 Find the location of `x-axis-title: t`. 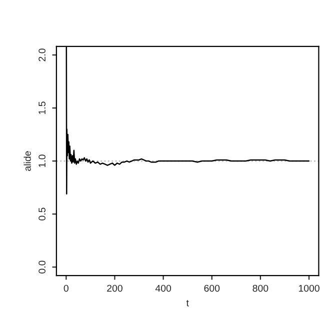

x-axis-title: t is located at coordinates (187, 303).